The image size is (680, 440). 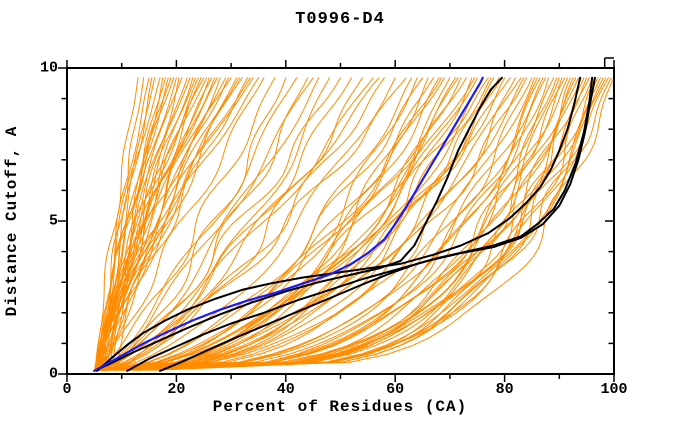 What do you see at coordinates (53, 374) in the screenshot?
I see `y-tick-label-0: 0` at bounding box center [53, 374].